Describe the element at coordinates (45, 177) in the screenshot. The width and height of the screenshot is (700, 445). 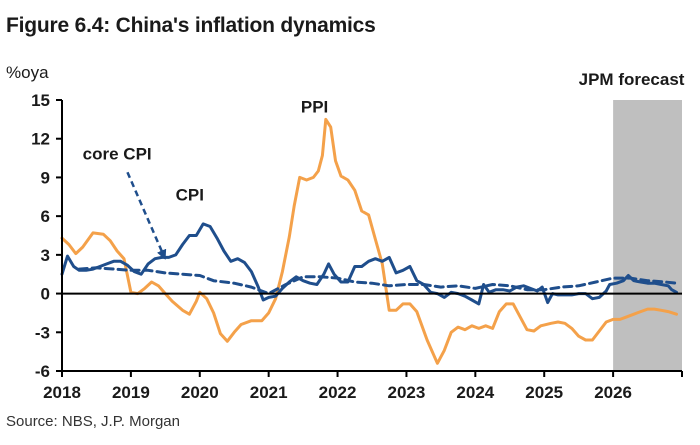
I see `y-tick-label: 9` at that location.